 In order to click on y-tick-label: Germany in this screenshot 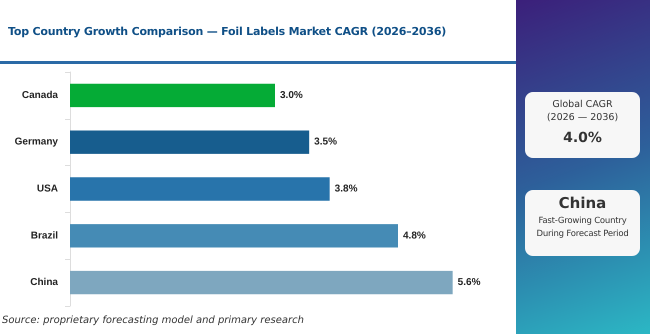, I will do `click(36, 142)`.